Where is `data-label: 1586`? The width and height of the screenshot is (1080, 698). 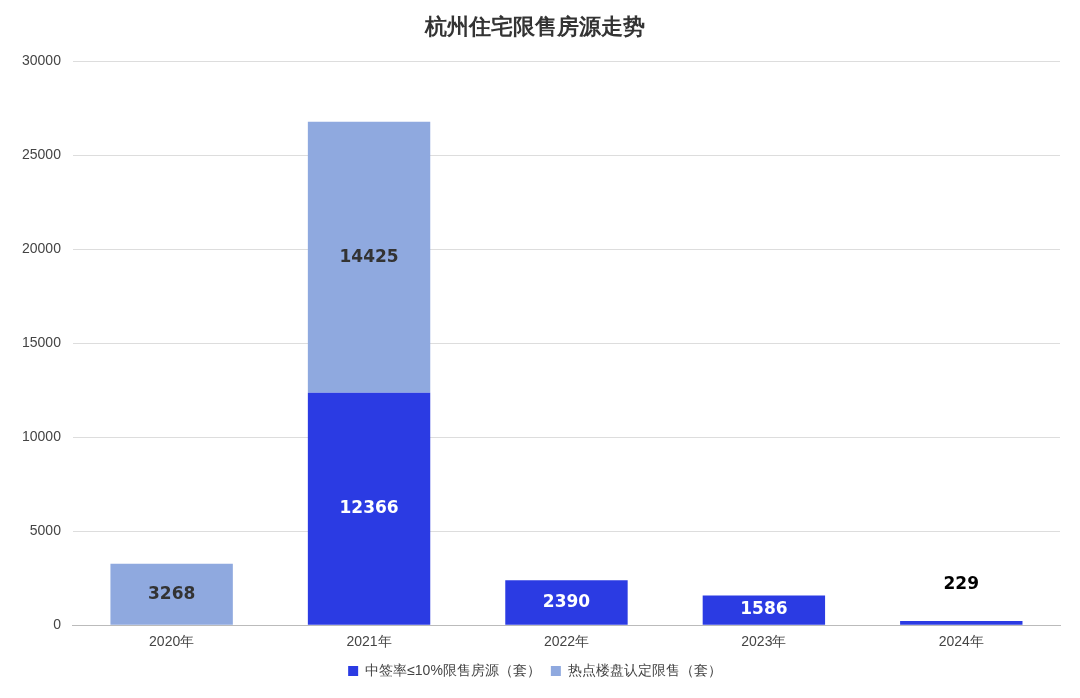
data-label: 1586 is located at coordinates (764, 608).